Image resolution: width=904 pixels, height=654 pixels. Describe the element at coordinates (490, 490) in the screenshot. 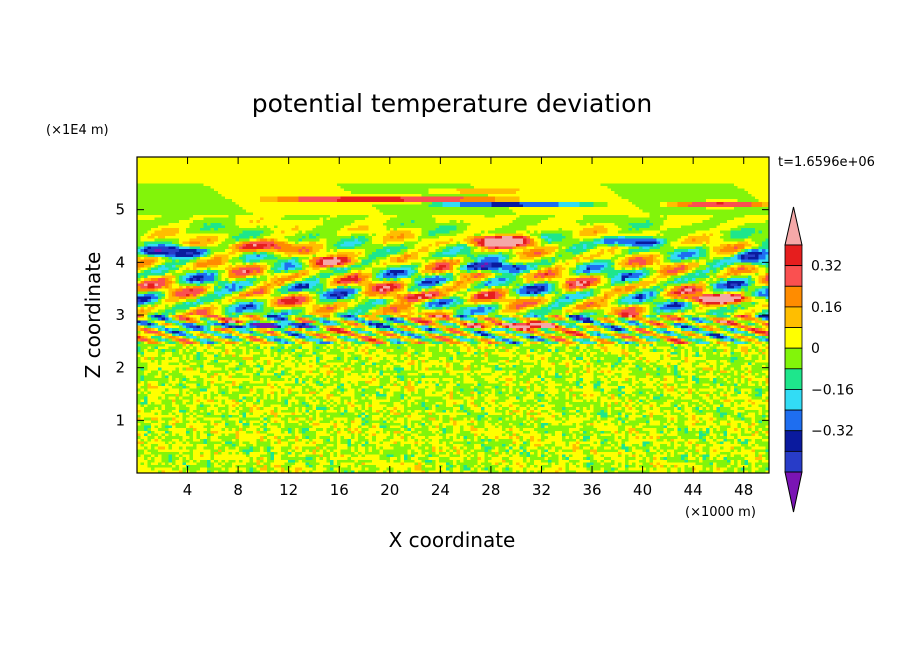

I see `x-tick-label: 28` at that location.